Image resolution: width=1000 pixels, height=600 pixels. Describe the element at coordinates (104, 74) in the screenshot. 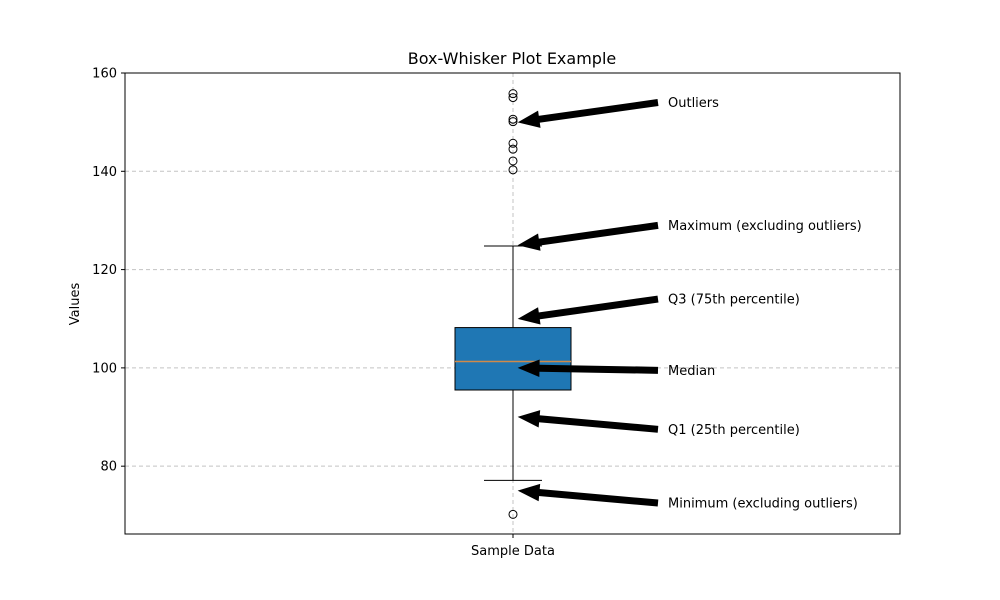

I see `y-tick-label: 160` at that location.